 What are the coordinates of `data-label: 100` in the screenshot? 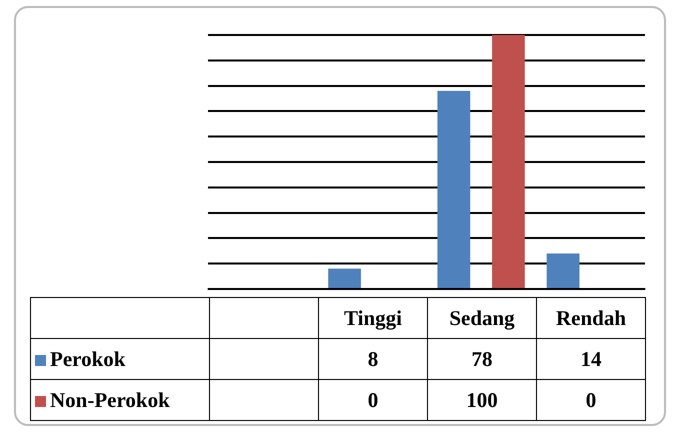 It's located at (482, 400).